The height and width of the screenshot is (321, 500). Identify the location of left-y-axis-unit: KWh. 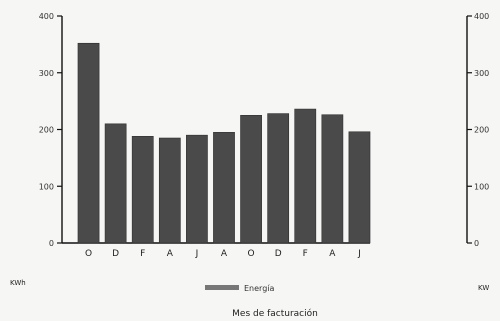
(18, 283).